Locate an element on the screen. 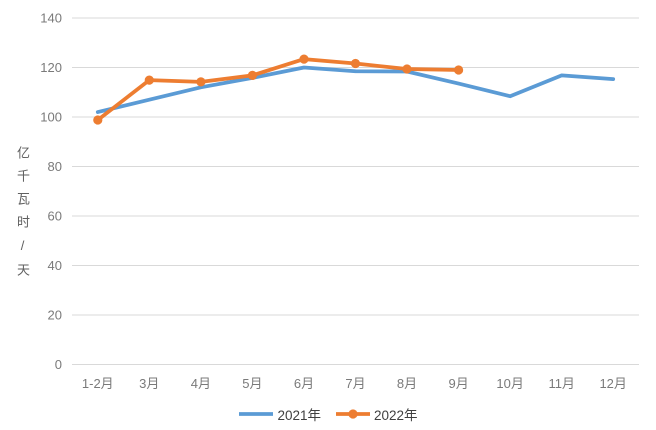  x-axis-label: 9月 is located at coordinates (458, 383).